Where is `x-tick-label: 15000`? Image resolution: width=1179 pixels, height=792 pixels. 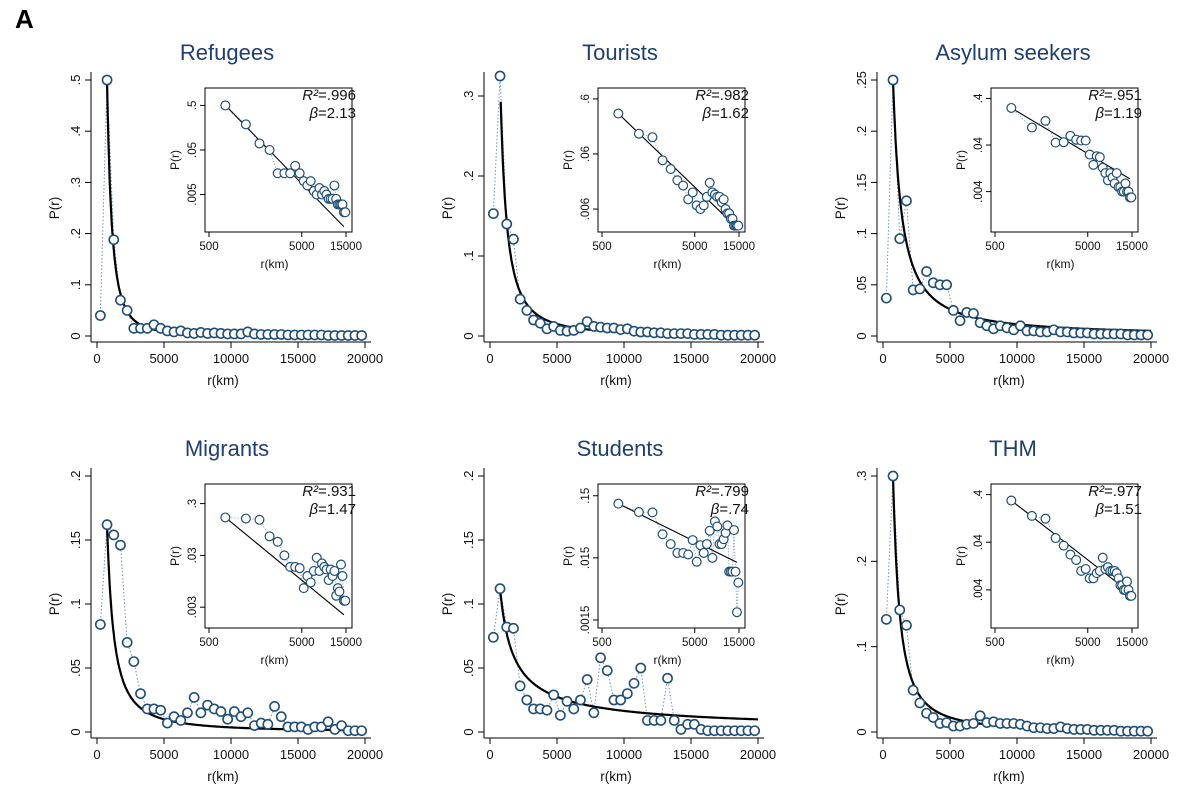 x-tick-label: 15000 is located at coordinates (691, 358).